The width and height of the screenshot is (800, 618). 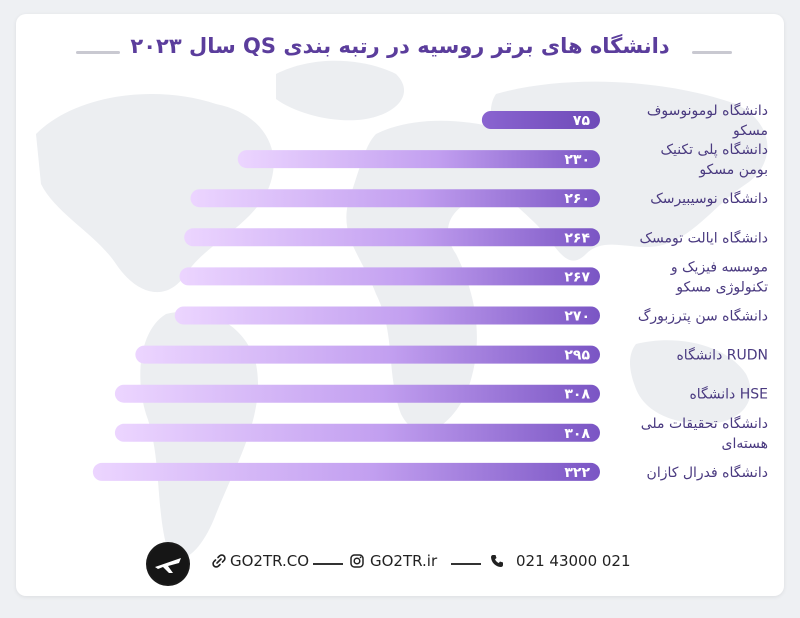 I want to click on category-label: دانشگاه ایالت تومسک, so click(x=704, y=237).